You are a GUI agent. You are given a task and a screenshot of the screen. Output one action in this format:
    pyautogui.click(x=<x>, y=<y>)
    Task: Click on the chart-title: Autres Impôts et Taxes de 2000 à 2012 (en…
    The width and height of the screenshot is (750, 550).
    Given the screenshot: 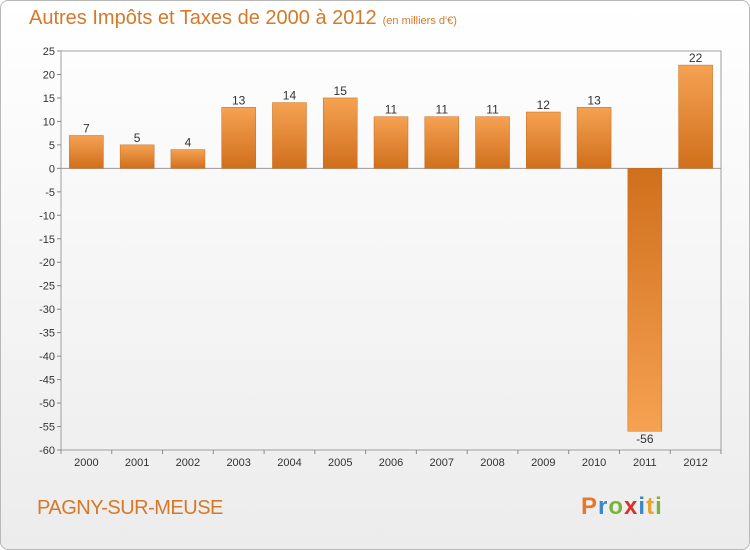 What is the action you would take?
    pyautogui.click(x=243, y=18)
    